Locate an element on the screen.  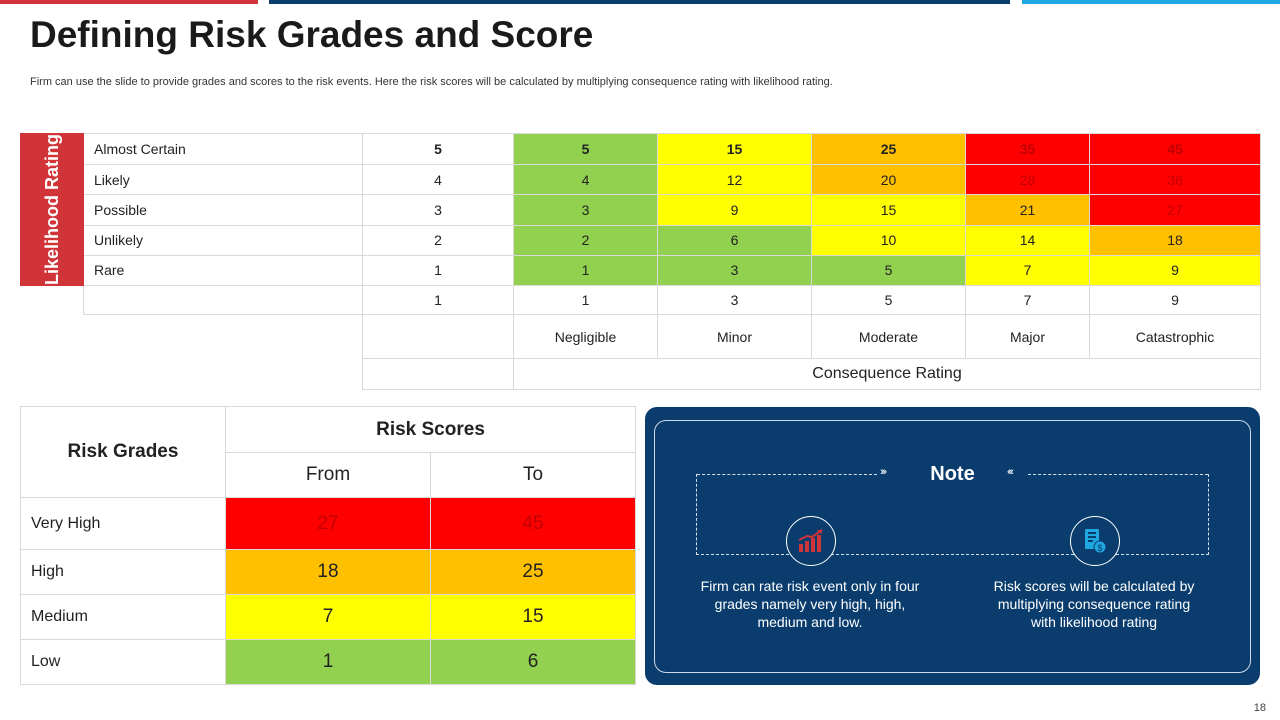
score-cell: 12 is located at coordinates (734, 180).